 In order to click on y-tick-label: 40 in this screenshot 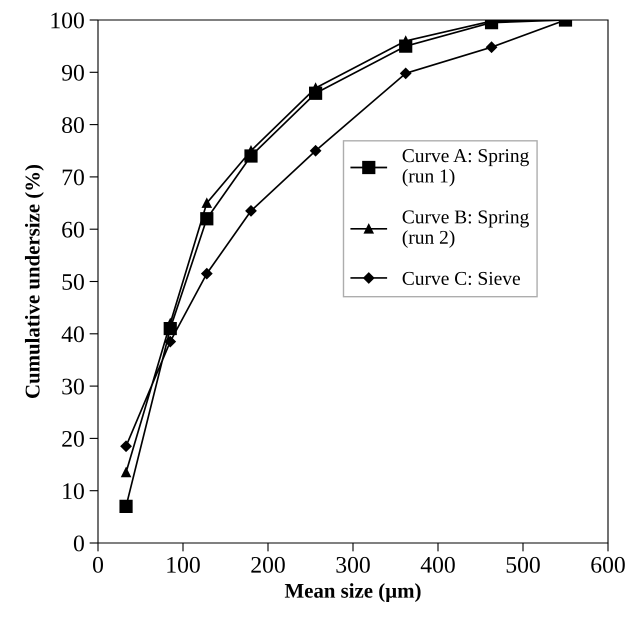, I will do `click(73, 334)`.